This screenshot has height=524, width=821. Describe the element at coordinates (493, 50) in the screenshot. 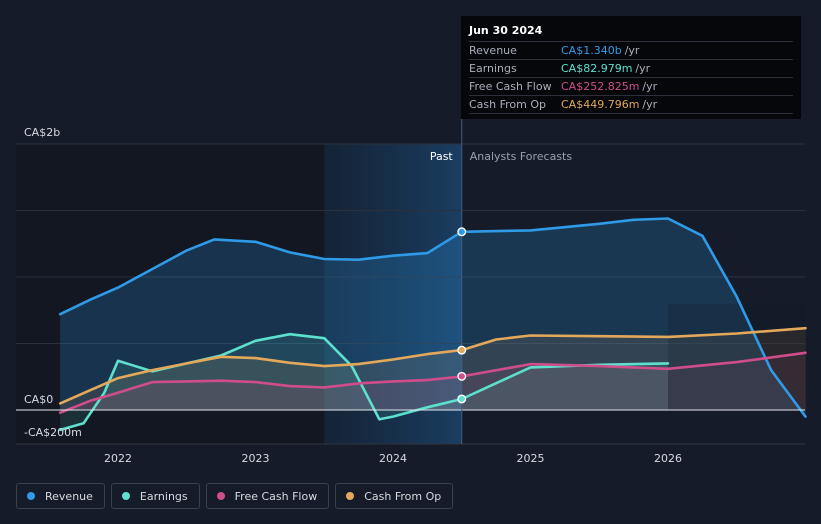

I see `tooltip-label: Revenue` at that location.